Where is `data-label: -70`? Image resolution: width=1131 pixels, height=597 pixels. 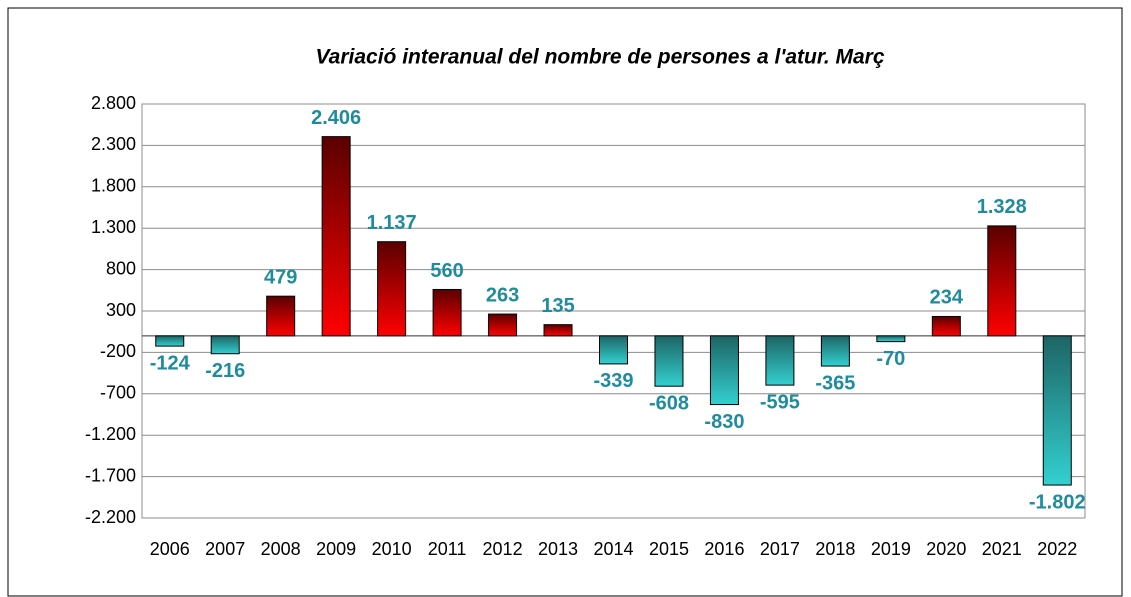
data-label: -70 is located at coordinates (890, 359).